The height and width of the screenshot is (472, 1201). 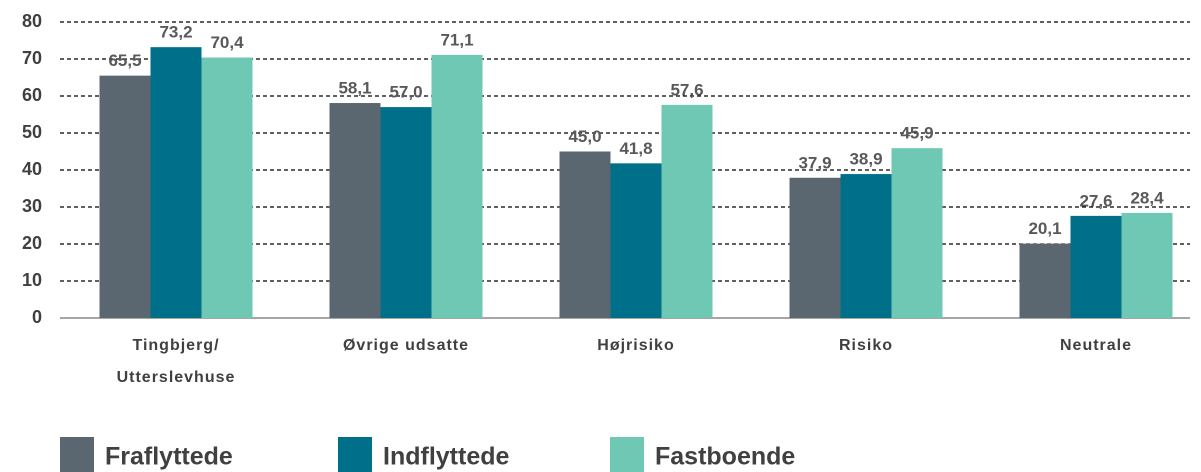 What do you see at coordinates (124, 60) in the screenshot?
I see `value-label: 65,5` at bounding box center [124, 60].